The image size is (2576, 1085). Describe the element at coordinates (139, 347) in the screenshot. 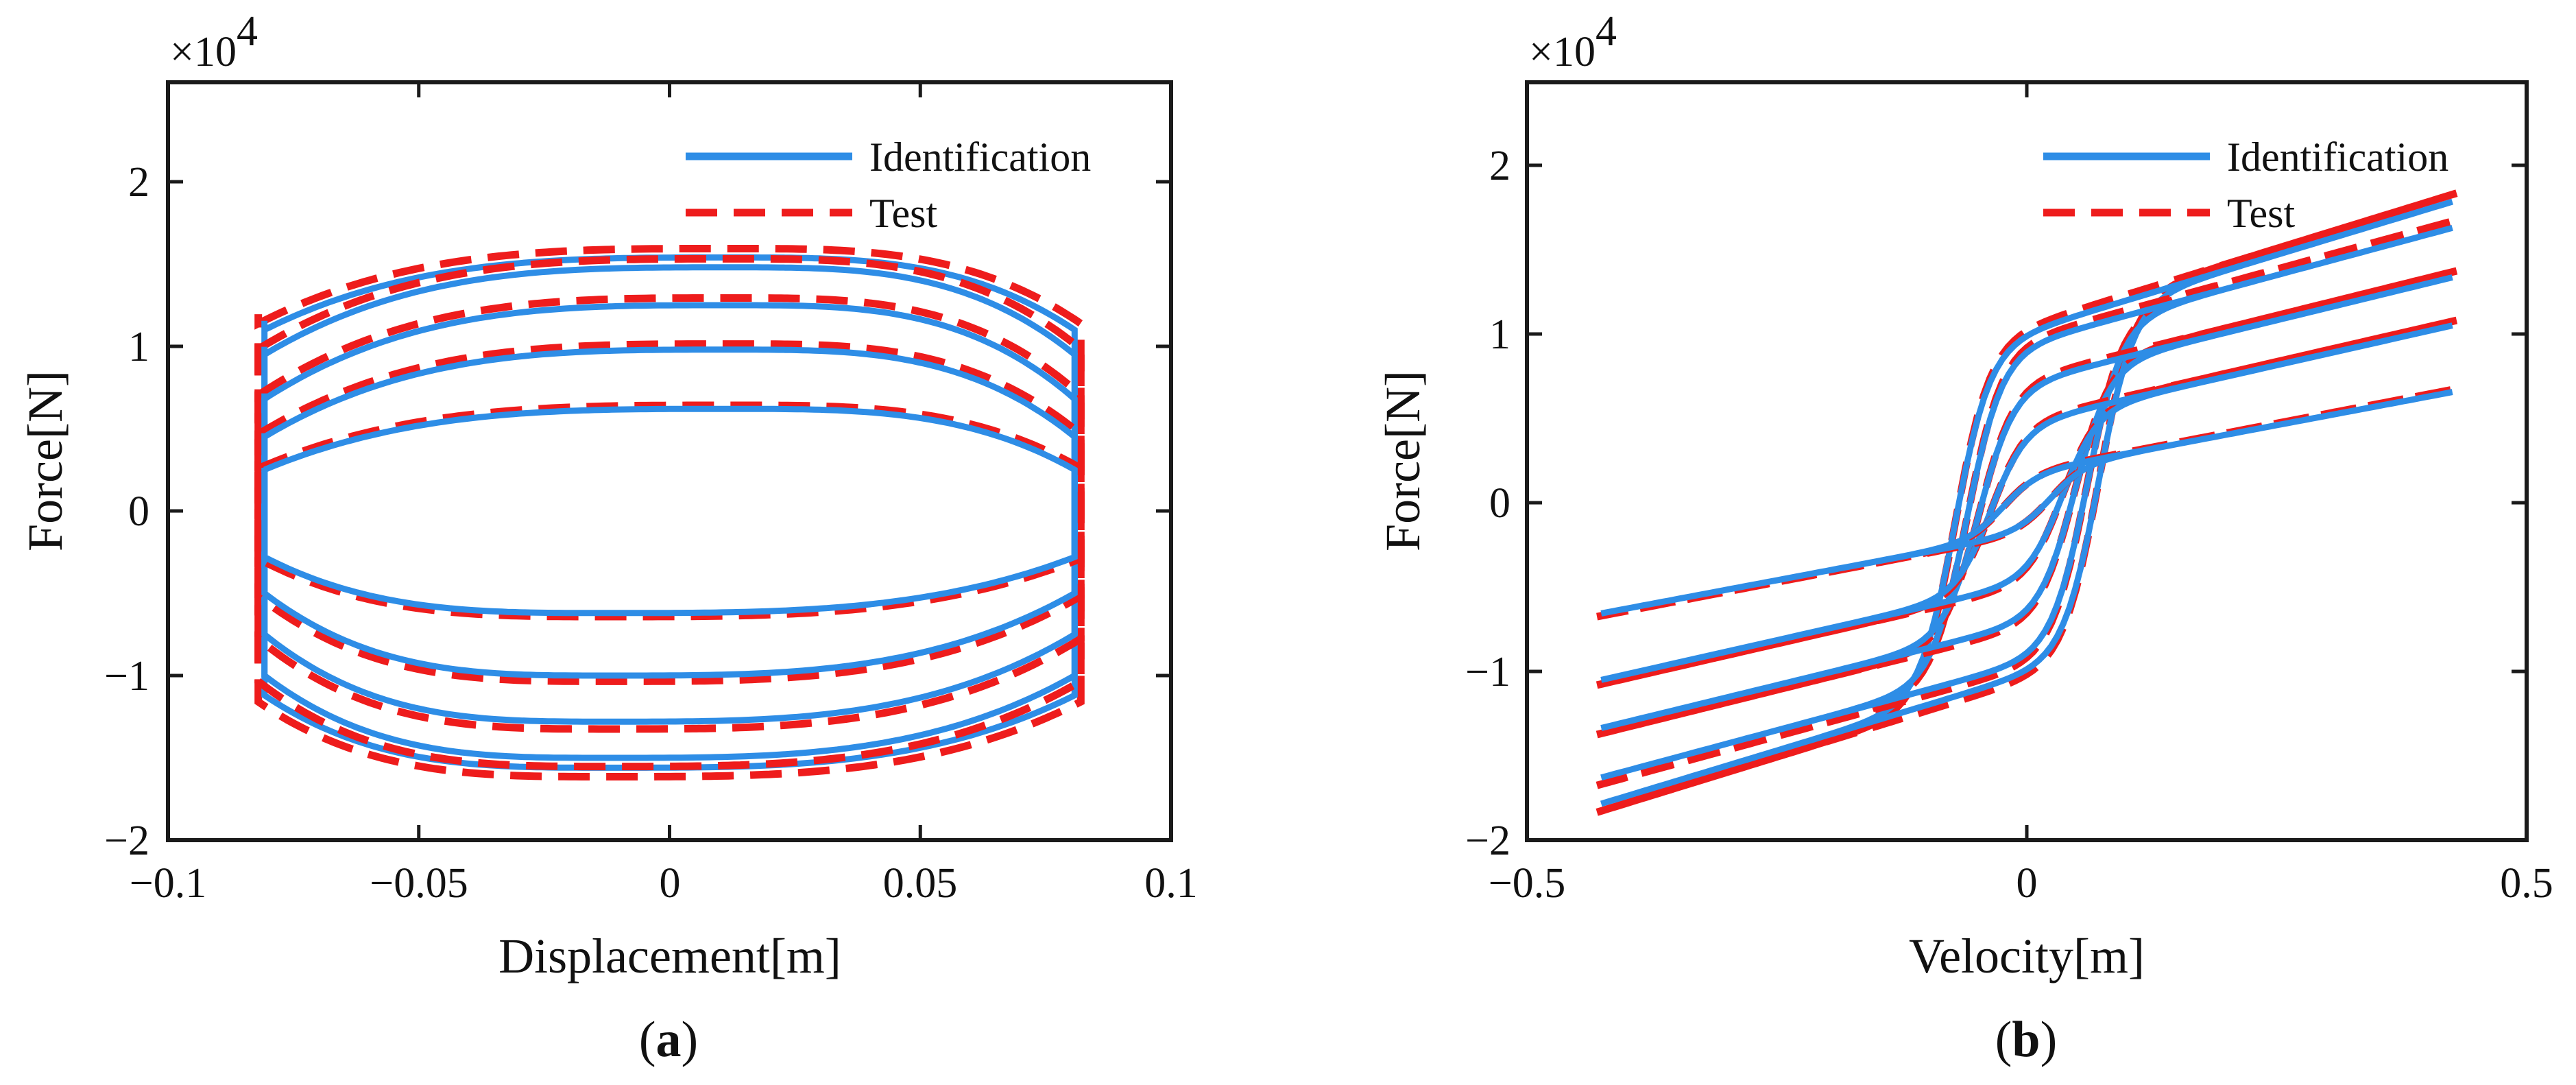

I see `panel-a-ytick-label: 1` at that location.